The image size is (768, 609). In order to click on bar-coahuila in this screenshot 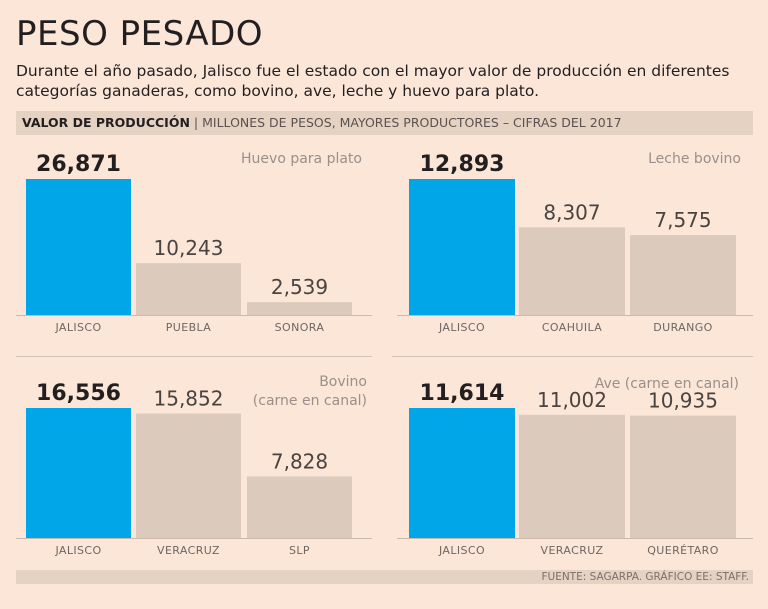, I will do `click(572, 271)`.